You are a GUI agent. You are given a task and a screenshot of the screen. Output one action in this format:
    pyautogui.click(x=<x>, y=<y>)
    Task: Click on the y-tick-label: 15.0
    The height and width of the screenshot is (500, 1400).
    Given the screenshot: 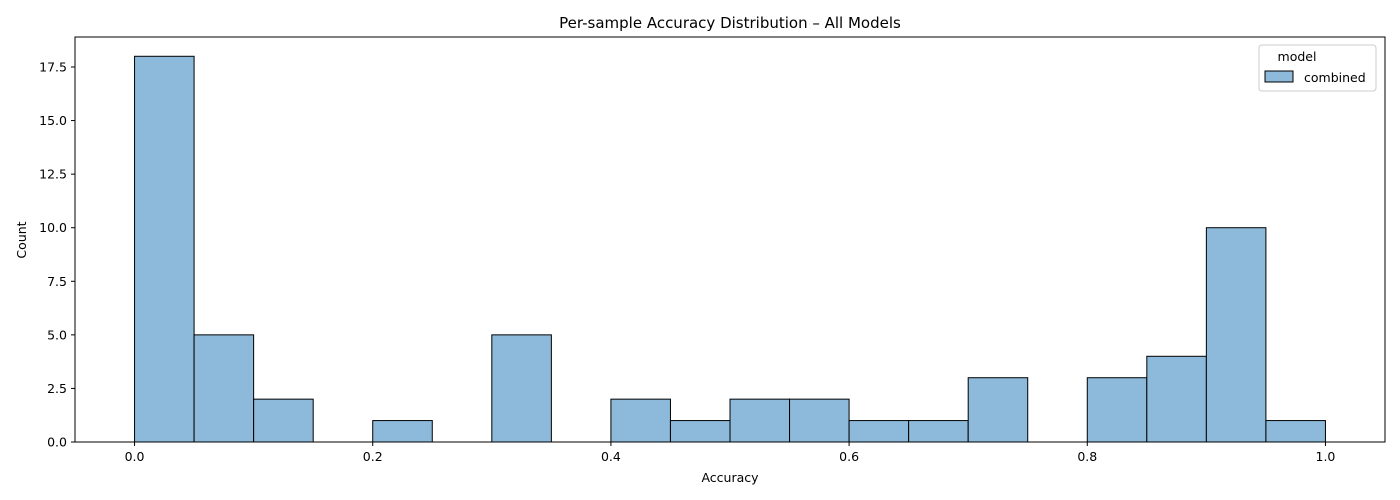 What is the action you would take?
    pyautogui.click(x=53, y=120)
    